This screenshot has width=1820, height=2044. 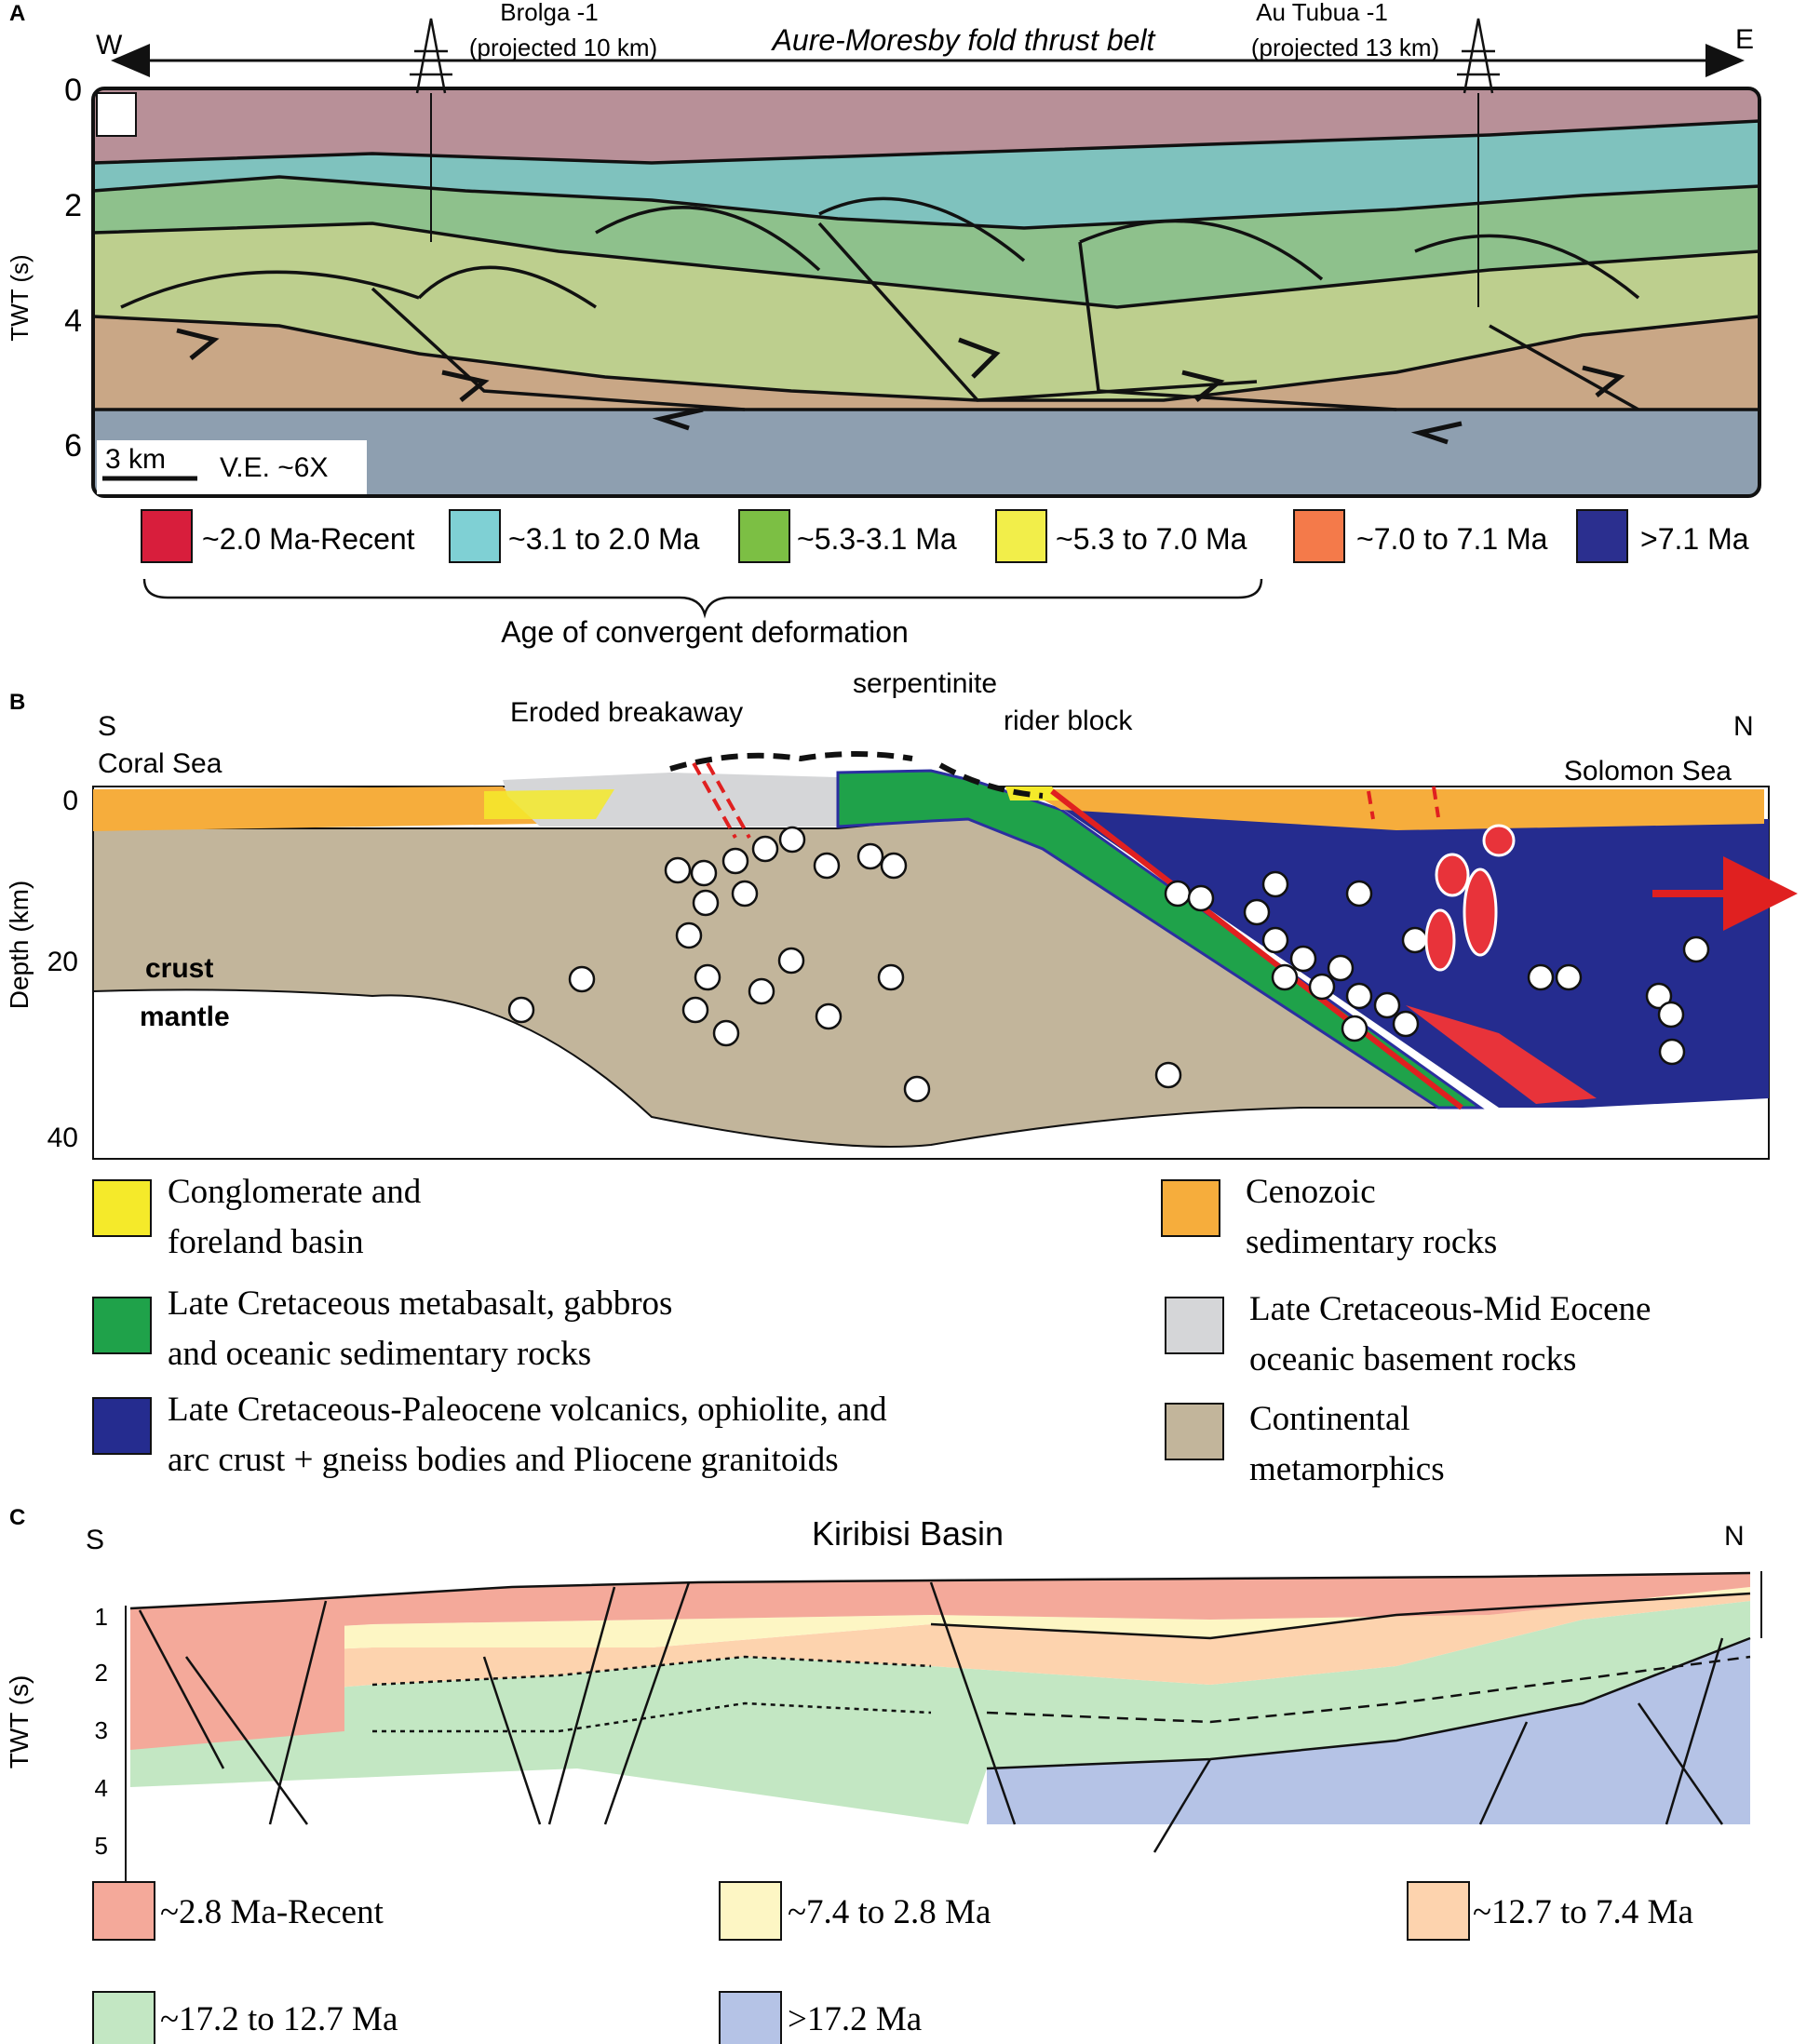 What do you see at coordinates (19, 945) in the screenshot?
I see `panel-b-y-axis-label: Depth (km)` at bounding box center [19, 945].